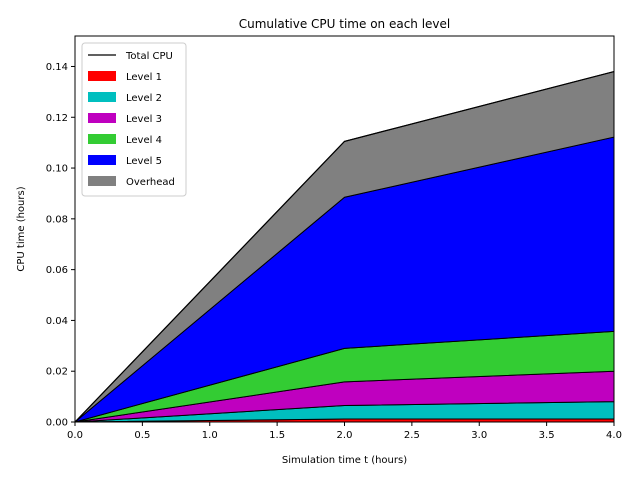  What do you see at coordinates (149, 56) in the screenshot?
I see `legend-label-total-cpu: Total CPU` at bounding box center [149, 56].